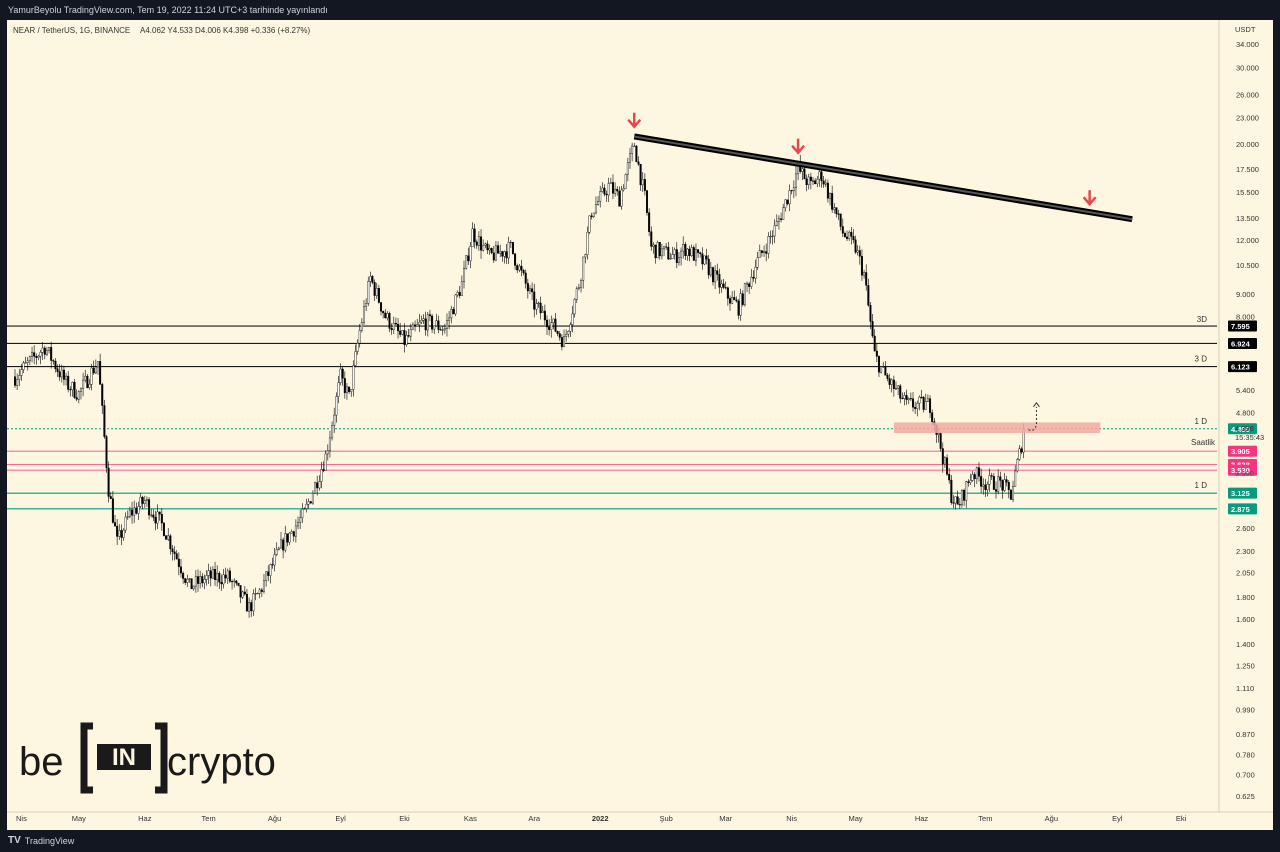 The image size is (1280, 852). I want to click on tradingview-logo: TV TradingView, so click(41, 841).